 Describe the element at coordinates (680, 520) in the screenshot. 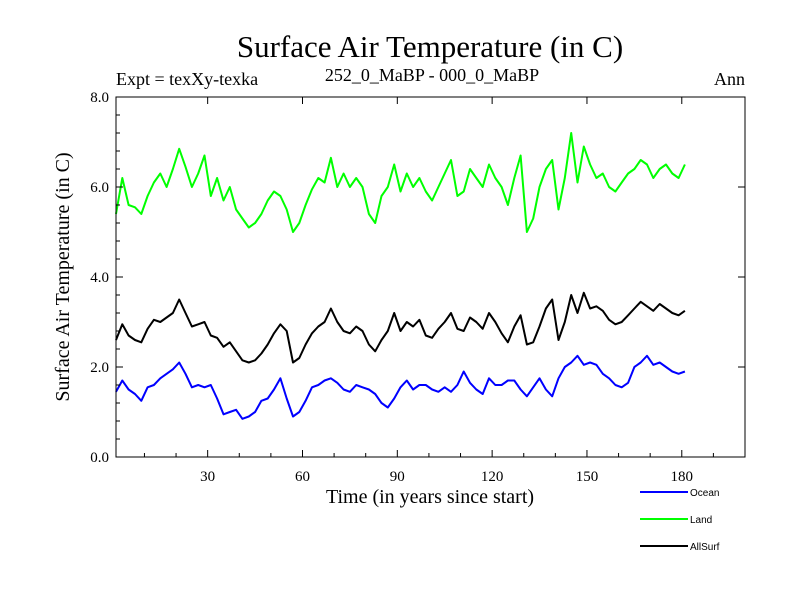

I see `legend: Ocean Land AllSurf` at that location.